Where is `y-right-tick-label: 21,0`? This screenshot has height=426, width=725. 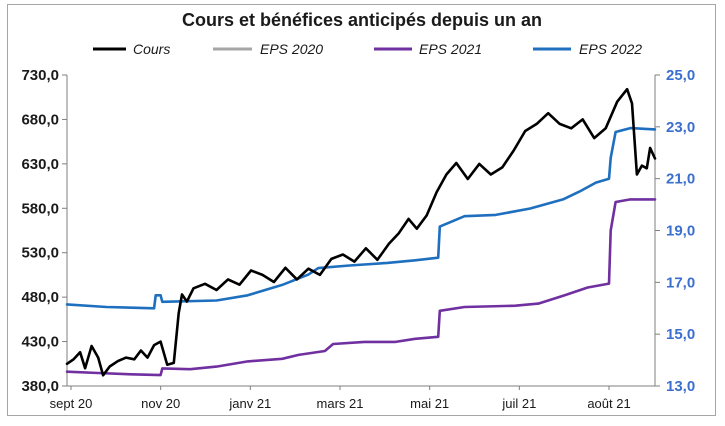
y-right-tick-label: 21,0 is located at coordinates (680, 179).